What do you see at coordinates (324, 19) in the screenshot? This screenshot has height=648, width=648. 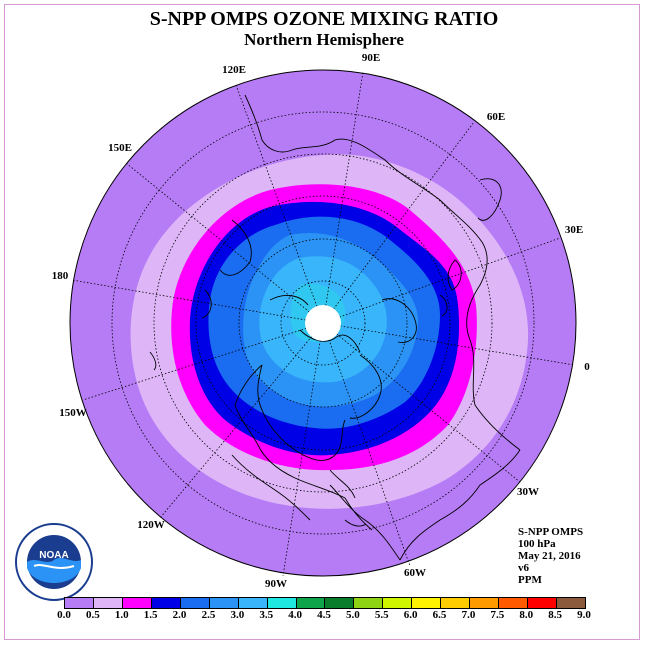 I see `map-title: S-NPP OMPS OZONE MIXING RATIO` at bounding box center [324, 19].